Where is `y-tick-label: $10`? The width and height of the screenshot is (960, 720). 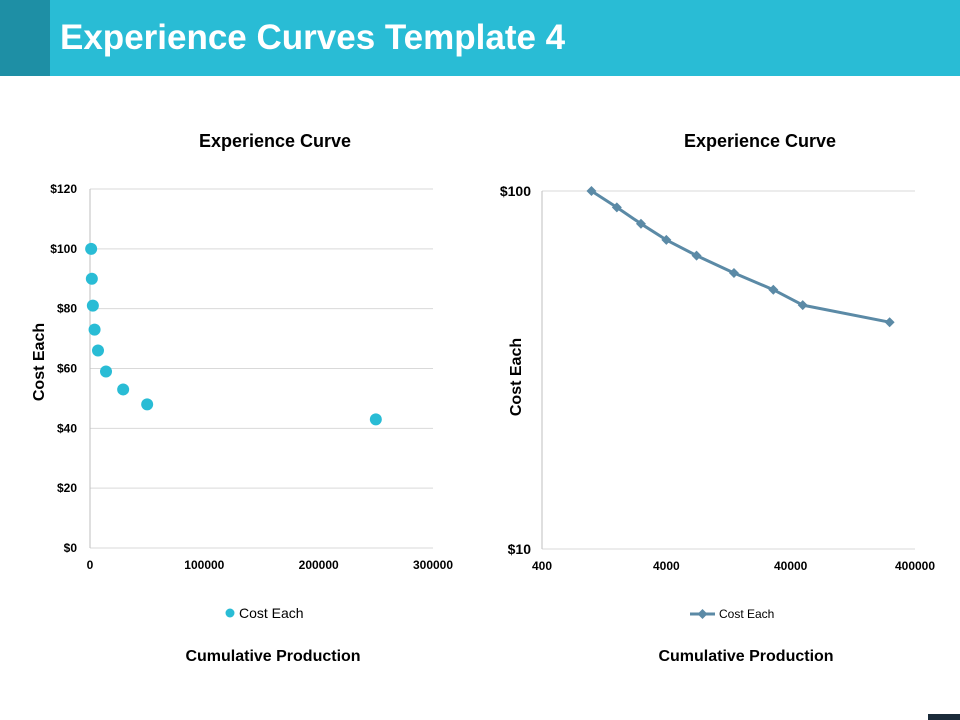 y-tick-label: $10 is located at coordinates (520, 549).